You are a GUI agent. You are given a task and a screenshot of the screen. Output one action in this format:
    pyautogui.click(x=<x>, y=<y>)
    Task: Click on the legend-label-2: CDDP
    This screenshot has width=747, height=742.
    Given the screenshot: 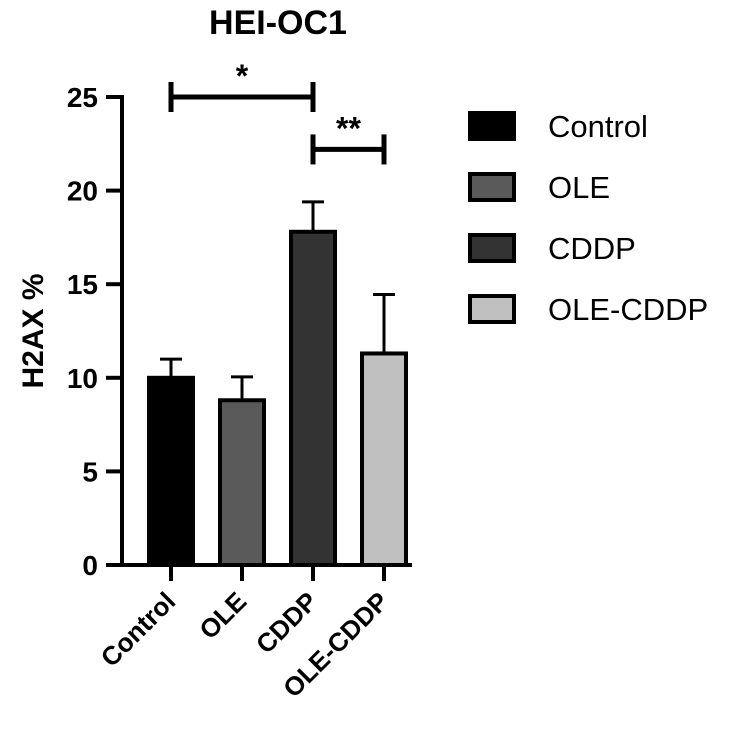 What is the action you would take?
    pyautogui.click(x=592, y=248)
    